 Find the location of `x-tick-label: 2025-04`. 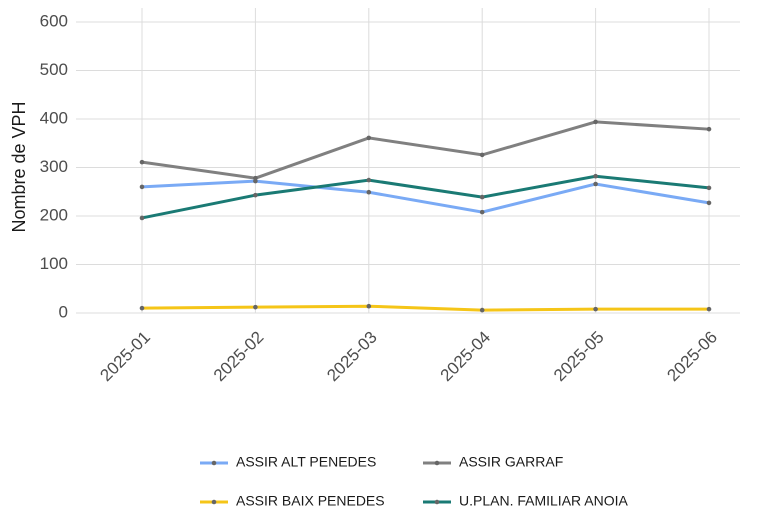

x-tick-label: 2025-04 is located at coordinates (466, 357).